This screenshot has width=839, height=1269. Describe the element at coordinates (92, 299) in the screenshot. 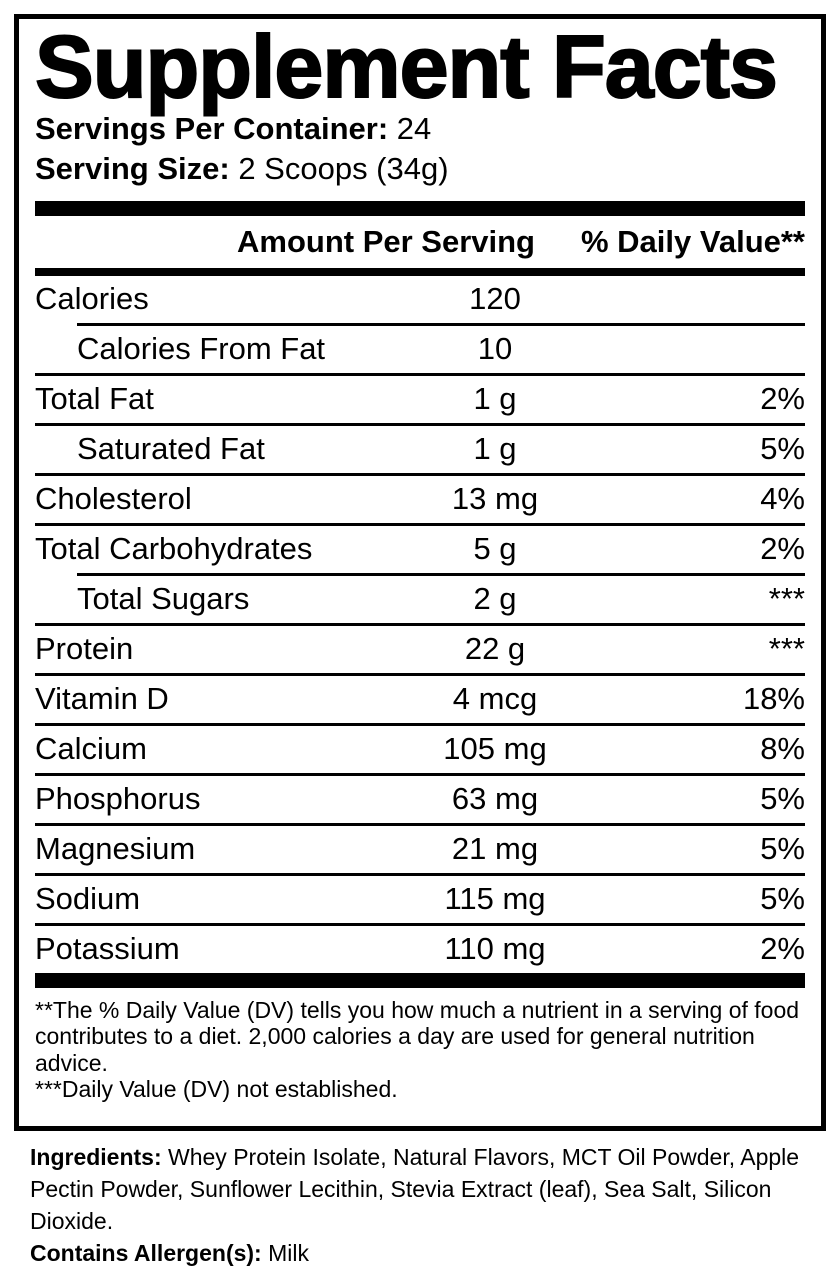

I see `nutrient-name: Calories` at that location.